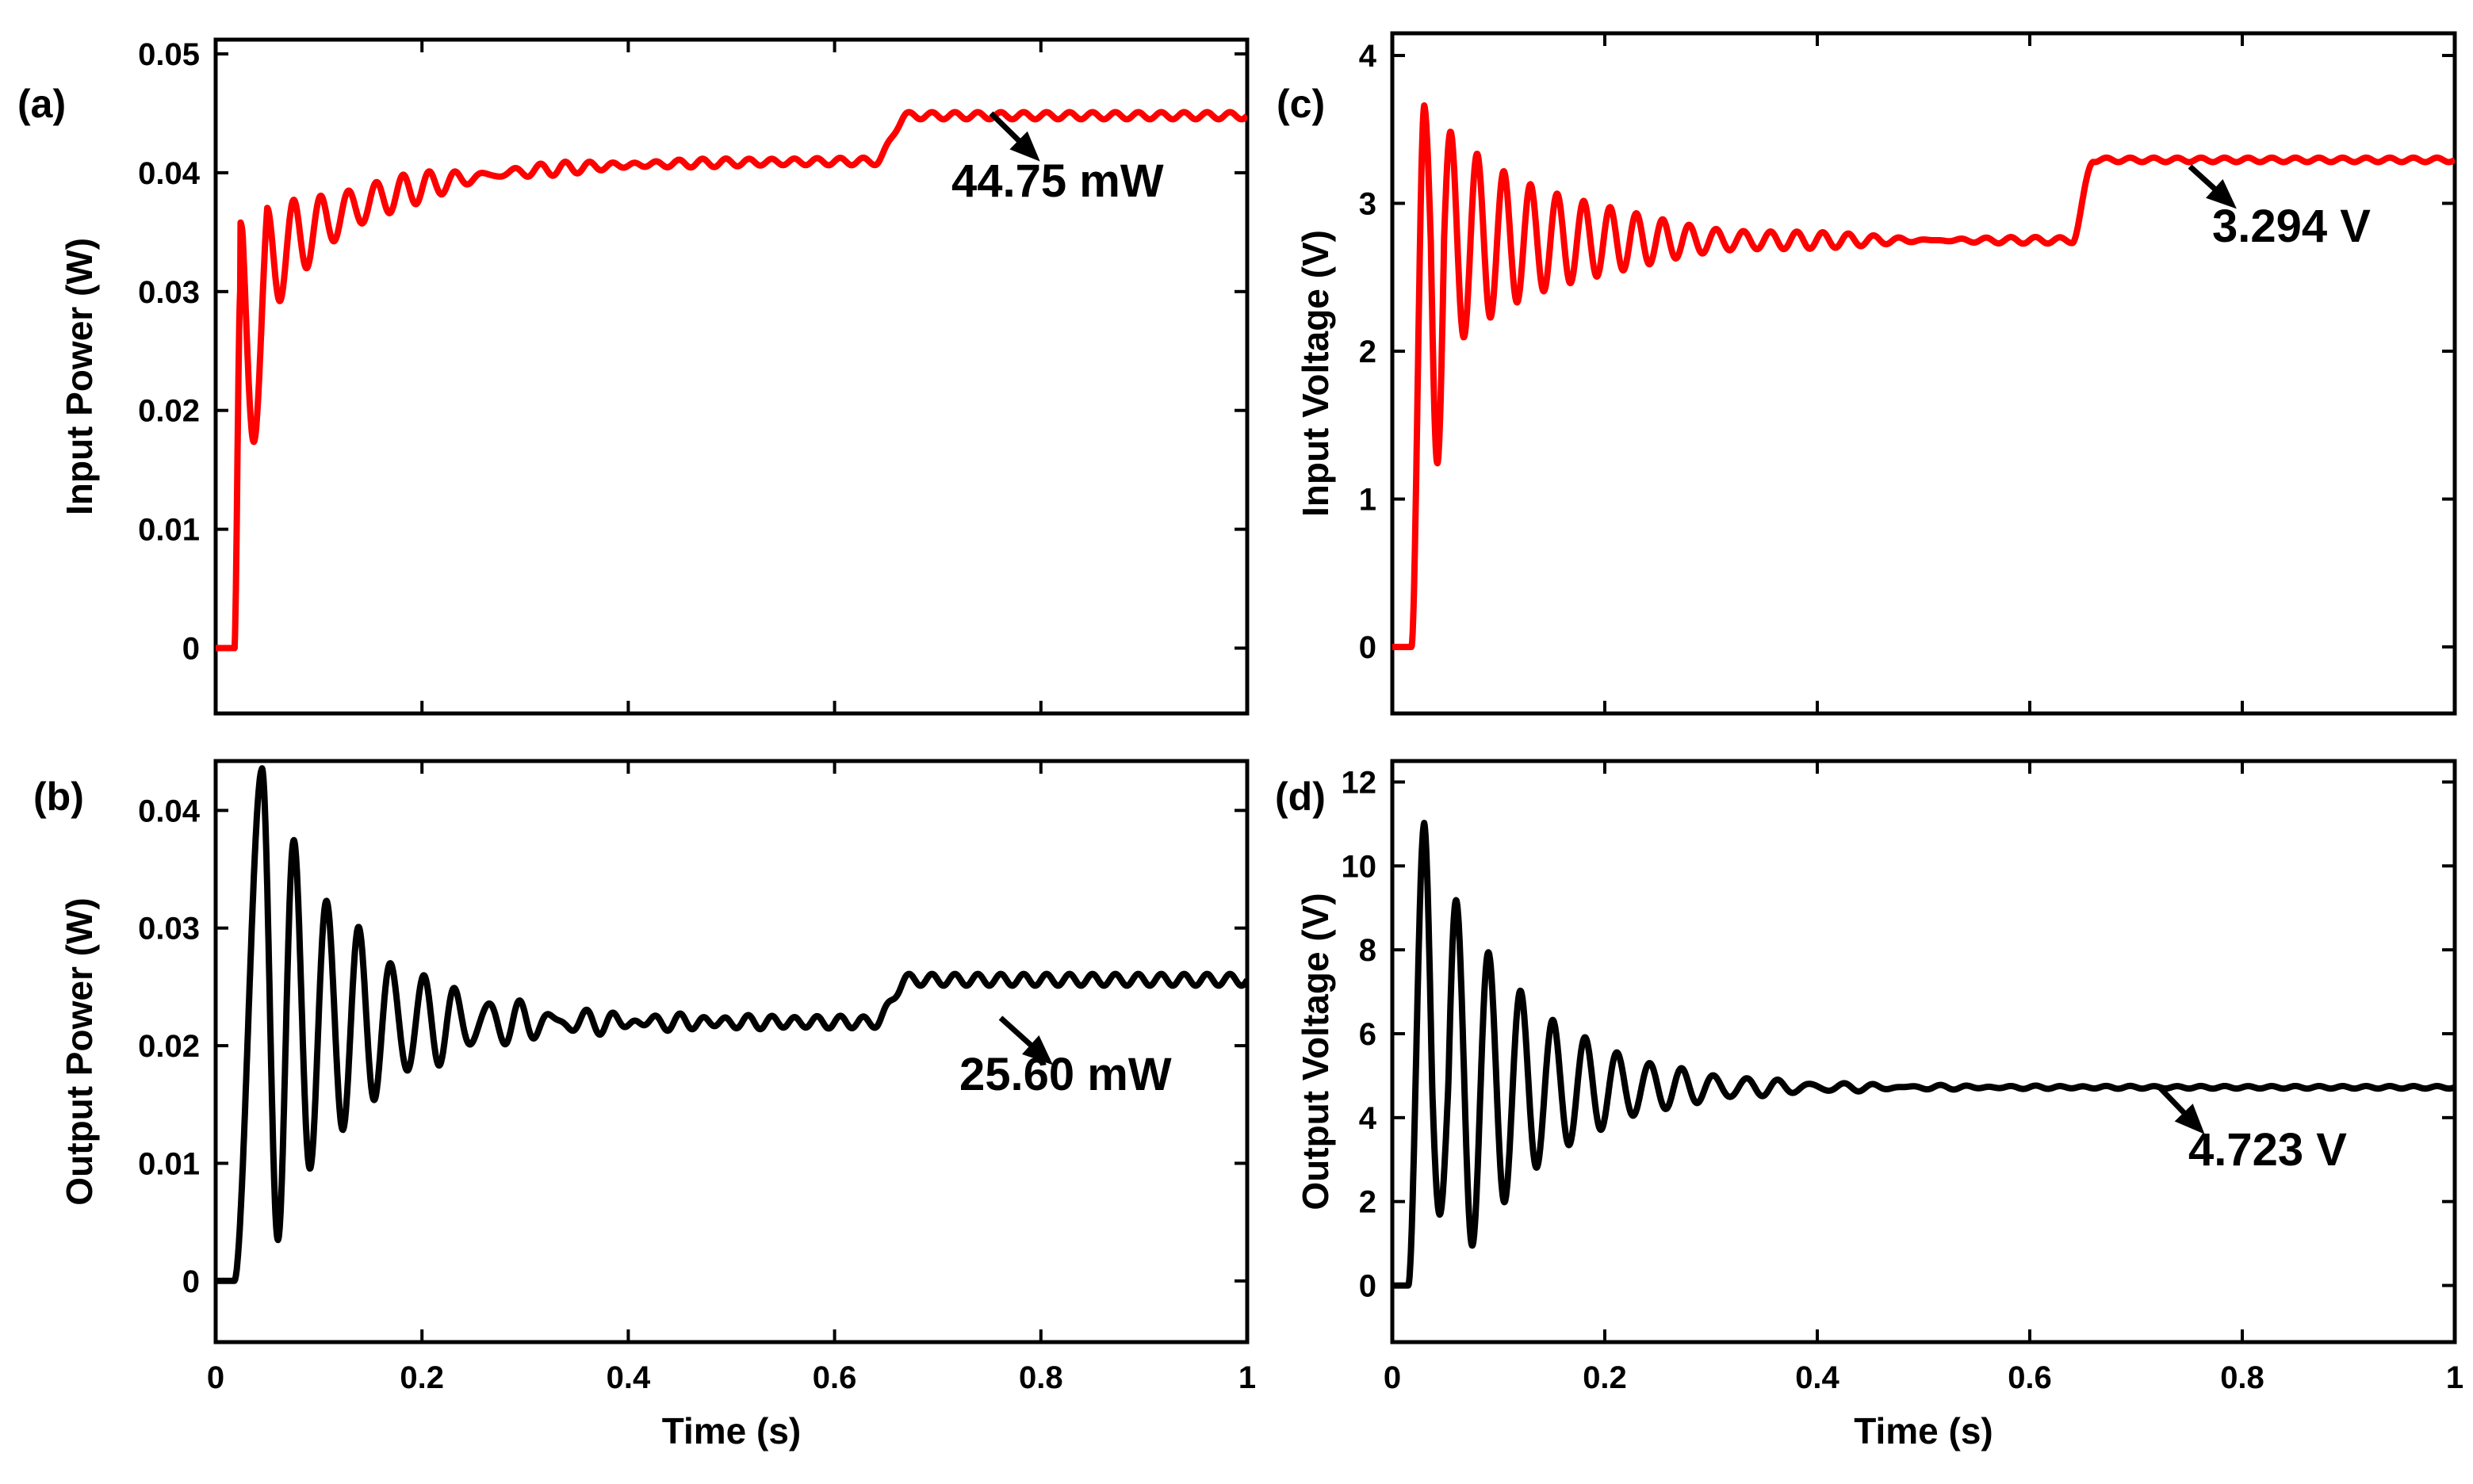 The height and width of the screenshot is (1484, 2473). What do you see at coordinates (1300, 797) in the screenshot?
I see `panel-label: (d)` at bounding box center [1300, 797].